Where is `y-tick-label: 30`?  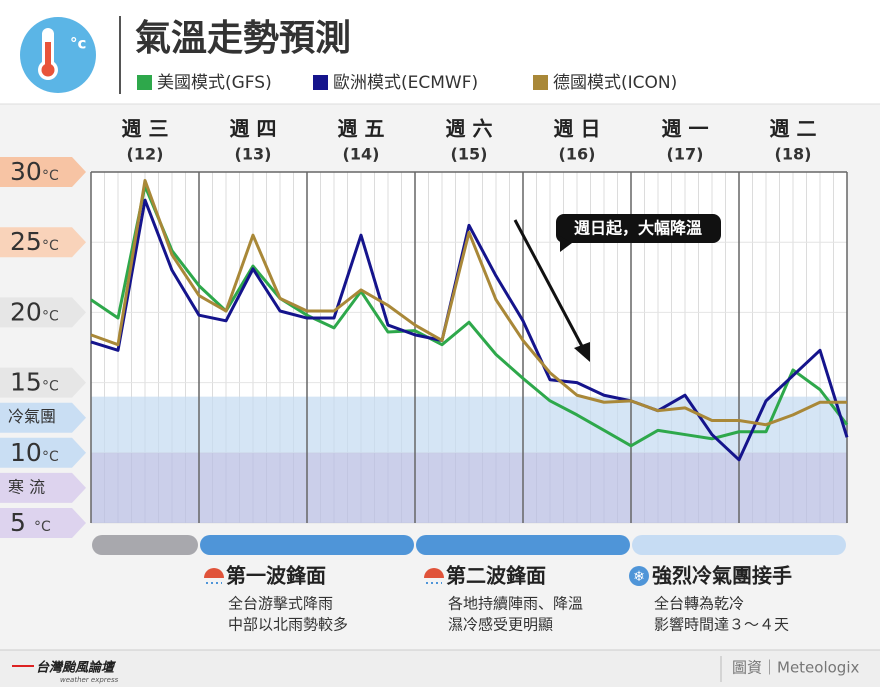 y-tick-label: 30 is located at coordinates (26, 171).